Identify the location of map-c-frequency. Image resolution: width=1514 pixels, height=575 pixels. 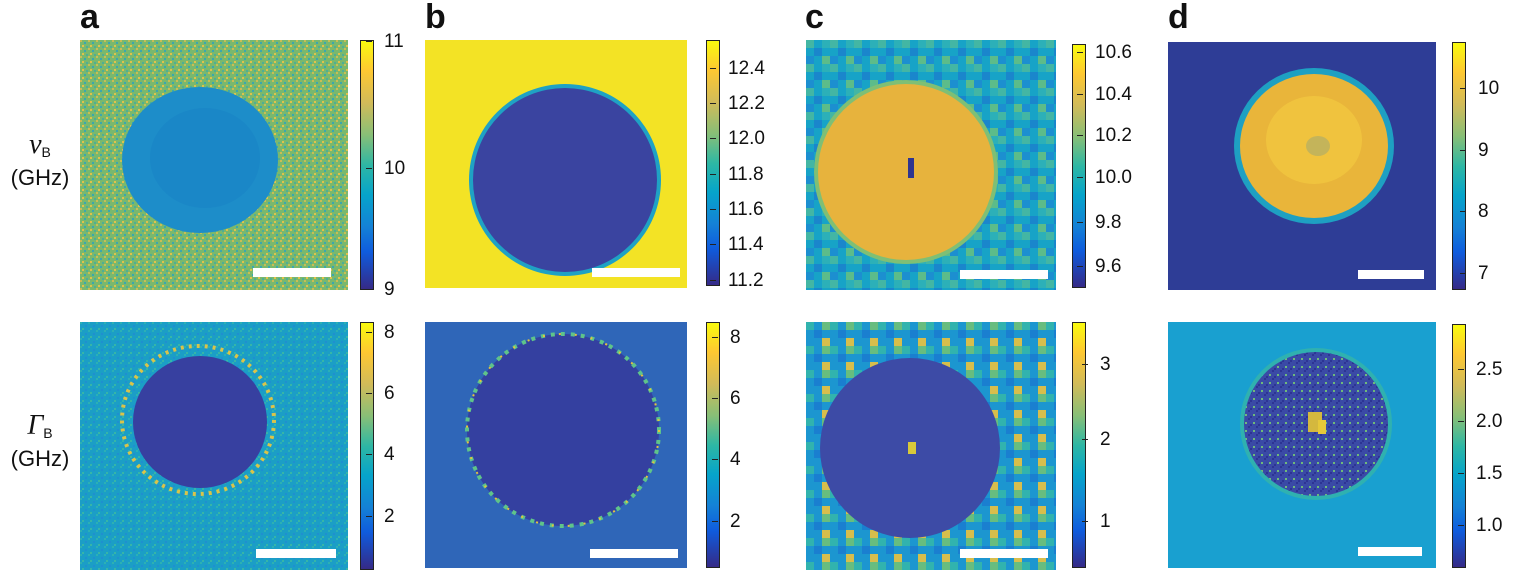
(931, 165).